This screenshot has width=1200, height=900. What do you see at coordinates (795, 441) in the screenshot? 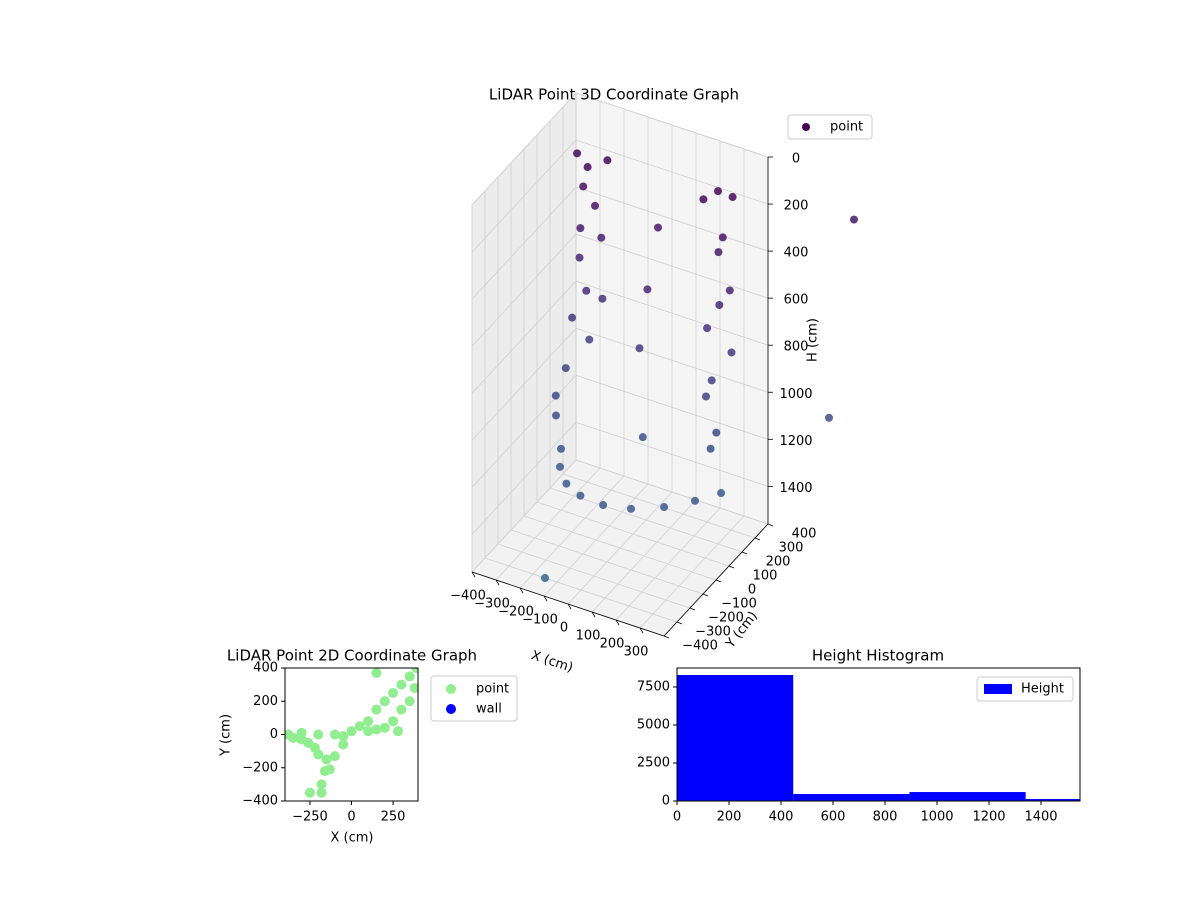
I see `z-tick-label: 1200` at bounding box center [795, 441].